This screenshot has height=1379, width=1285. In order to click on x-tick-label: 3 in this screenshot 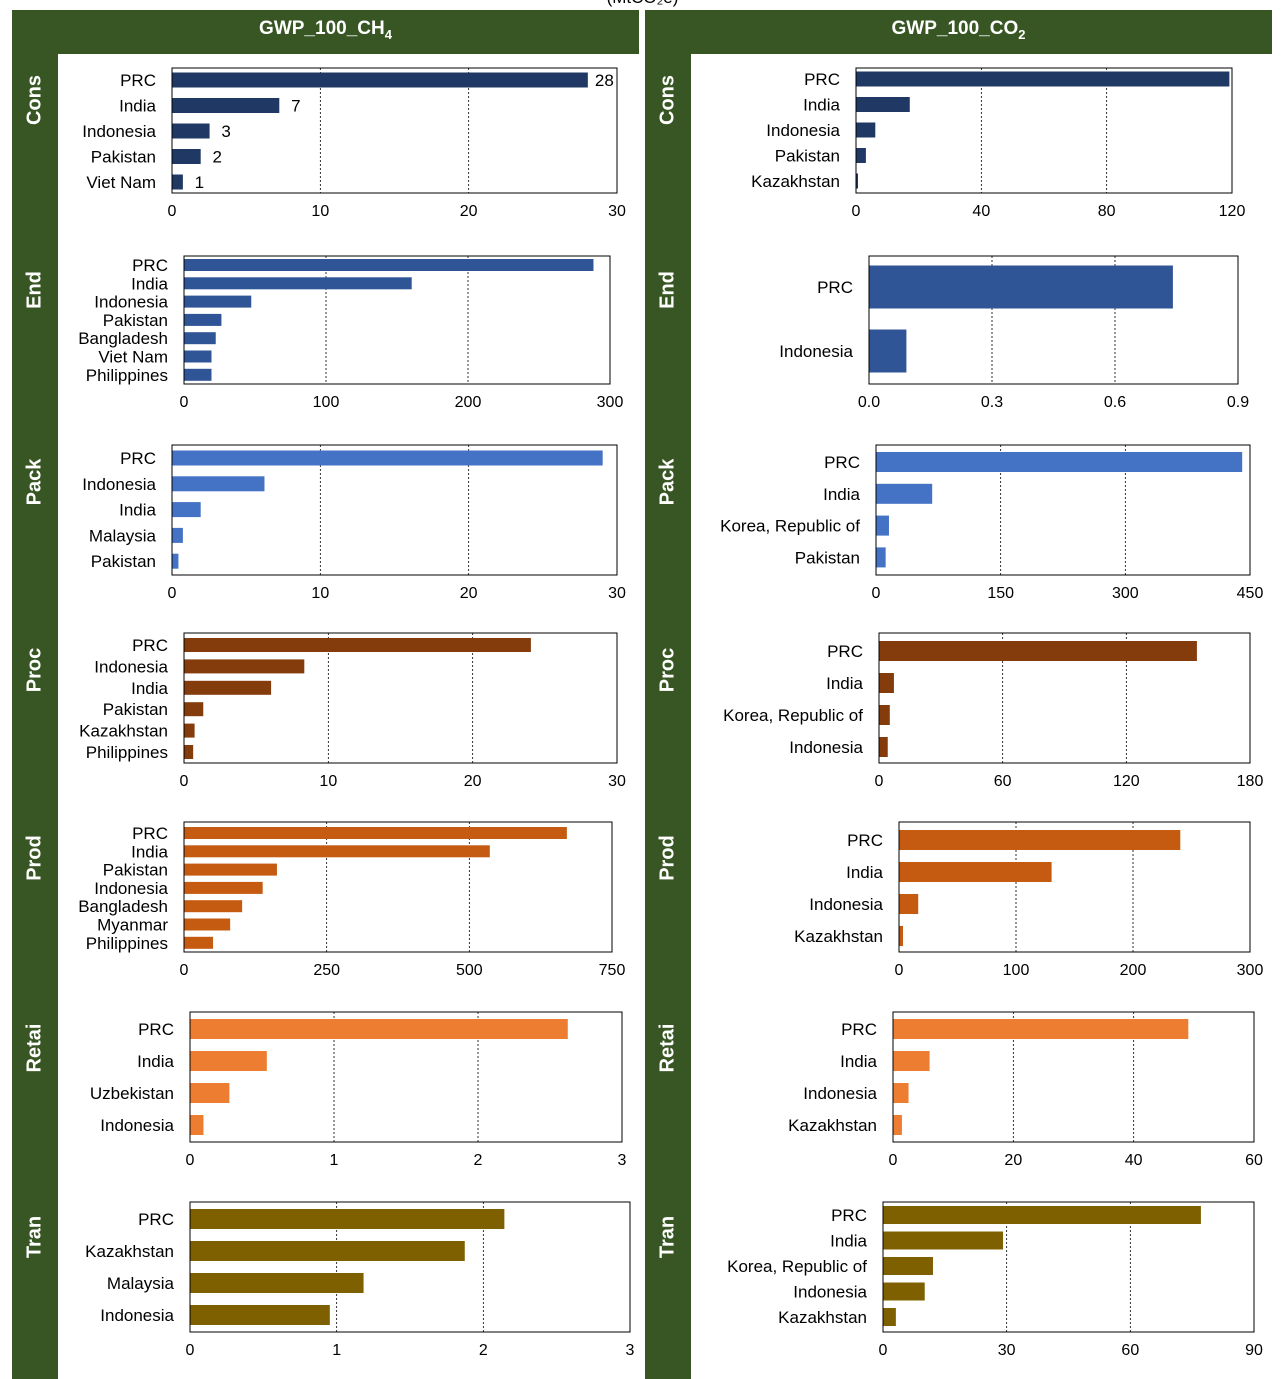, I will do `click(622, 1160)`.